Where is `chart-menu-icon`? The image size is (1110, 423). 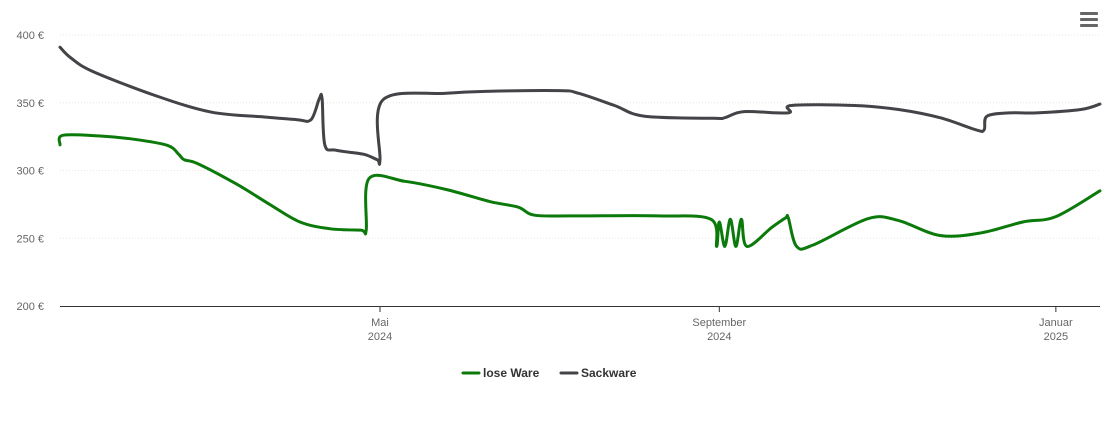 chart-menu-icon is located at coordinates (1089, 20).